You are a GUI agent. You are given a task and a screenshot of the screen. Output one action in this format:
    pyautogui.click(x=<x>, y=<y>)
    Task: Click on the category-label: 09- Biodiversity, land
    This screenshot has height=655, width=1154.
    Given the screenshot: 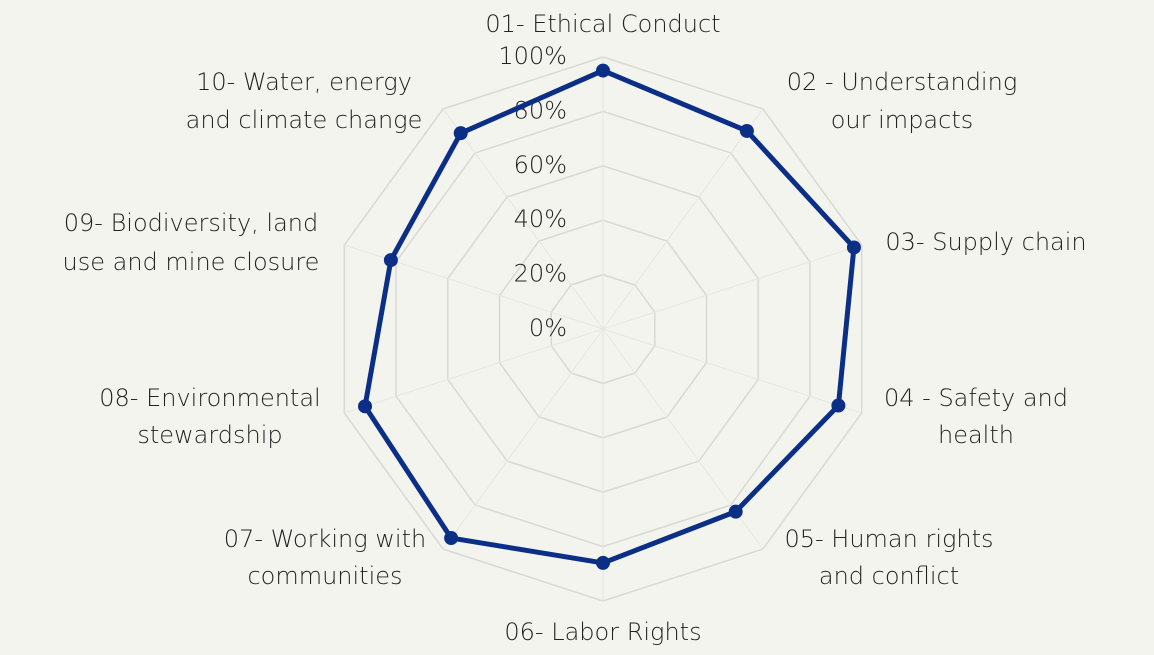 What is the action you would take?
    pyautogui.click(x=191, y=223)
    